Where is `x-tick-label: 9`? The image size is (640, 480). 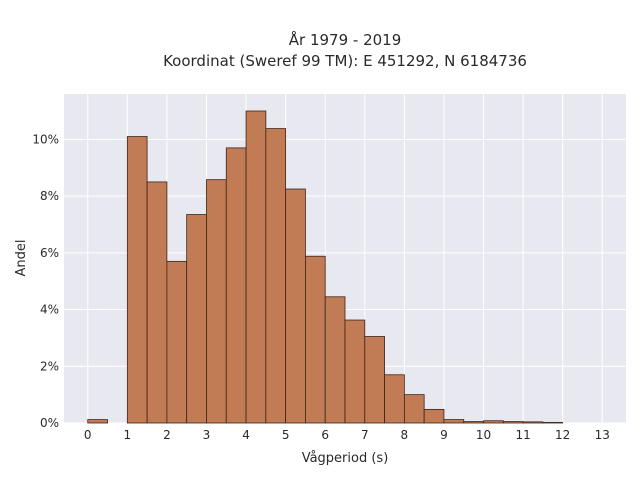
x-tick-label: 9 is located at coordinates (444, 435).